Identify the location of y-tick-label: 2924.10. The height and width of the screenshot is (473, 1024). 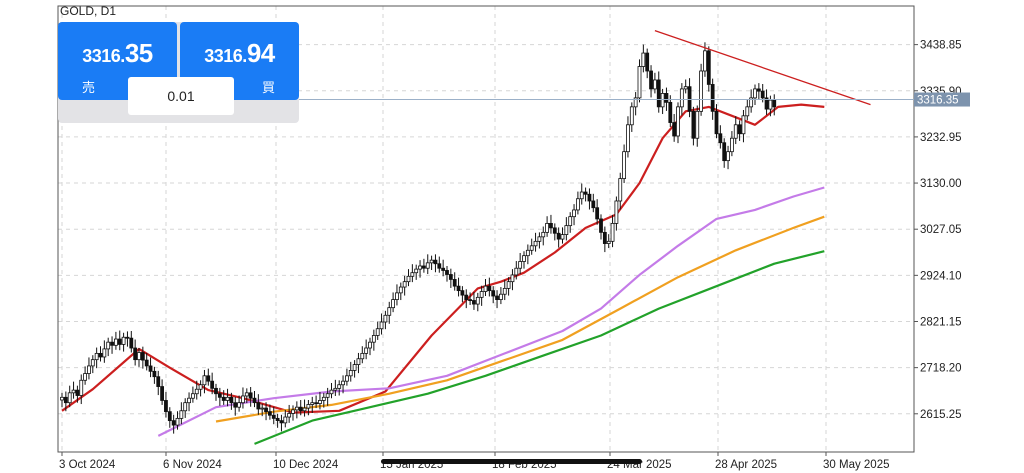
(941, 276).